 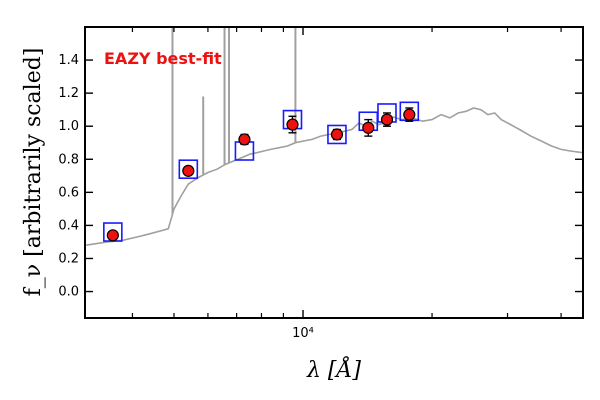 I want to click on y-axis-title: f_ν [arbitrarily scaled], so click(x=33, y=172).